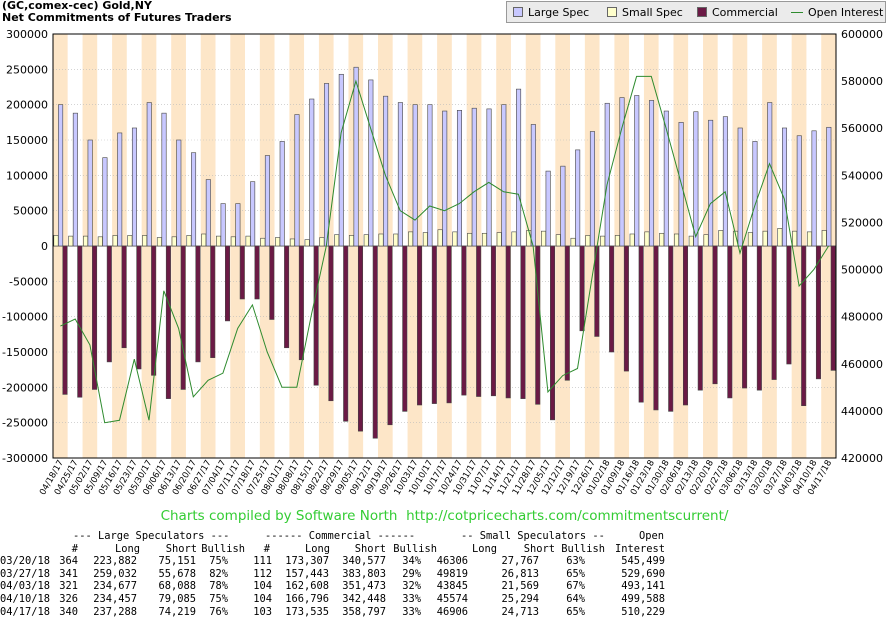  What do you see at coordinates (551, 12) in the screenshot?
I see `legend-item-large-spec: Large Spec` at bounding box center [551, 12].